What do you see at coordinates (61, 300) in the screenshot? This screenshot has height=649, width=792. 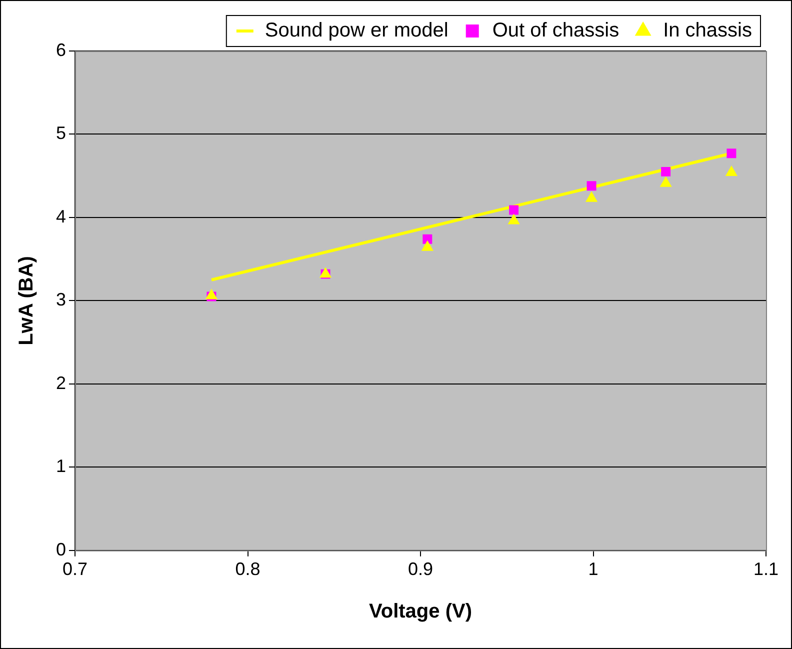 I see `y-tick-label: 3` at bounding box center [61, 300].